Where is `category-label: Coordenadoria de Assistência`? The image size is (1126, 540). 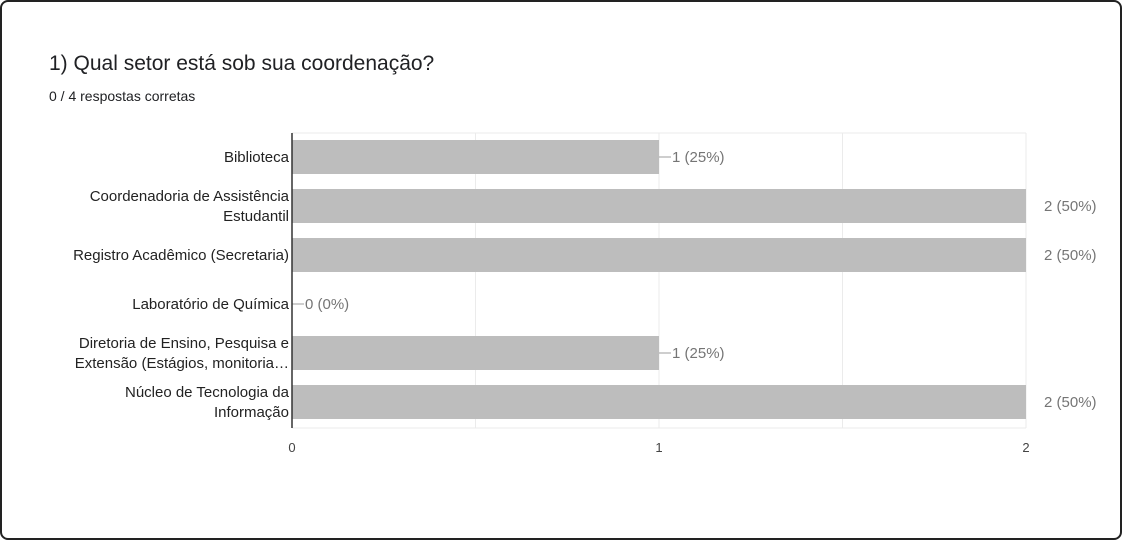 category-label: Coordenadoria de Assistência is located at coordinates (190, 196).